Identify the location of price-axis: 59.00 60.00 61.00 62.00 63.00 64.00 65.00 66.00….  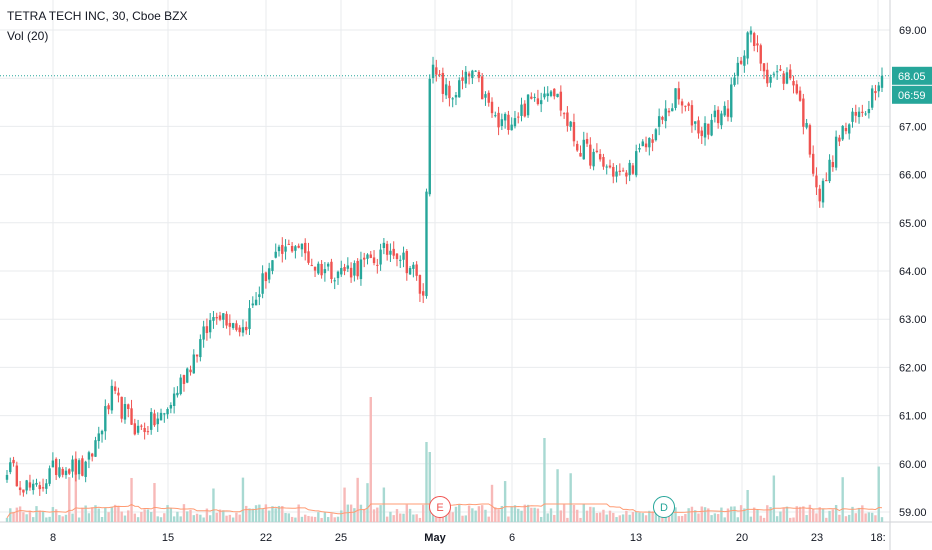
(913, 272).